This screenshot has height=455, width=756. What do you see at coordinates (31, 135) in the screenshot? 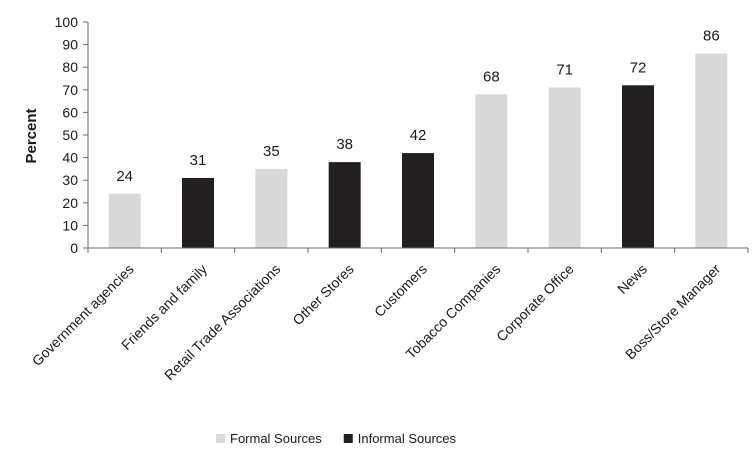
I see `y-axis-label: Percent` at bounding box center [31, 135].